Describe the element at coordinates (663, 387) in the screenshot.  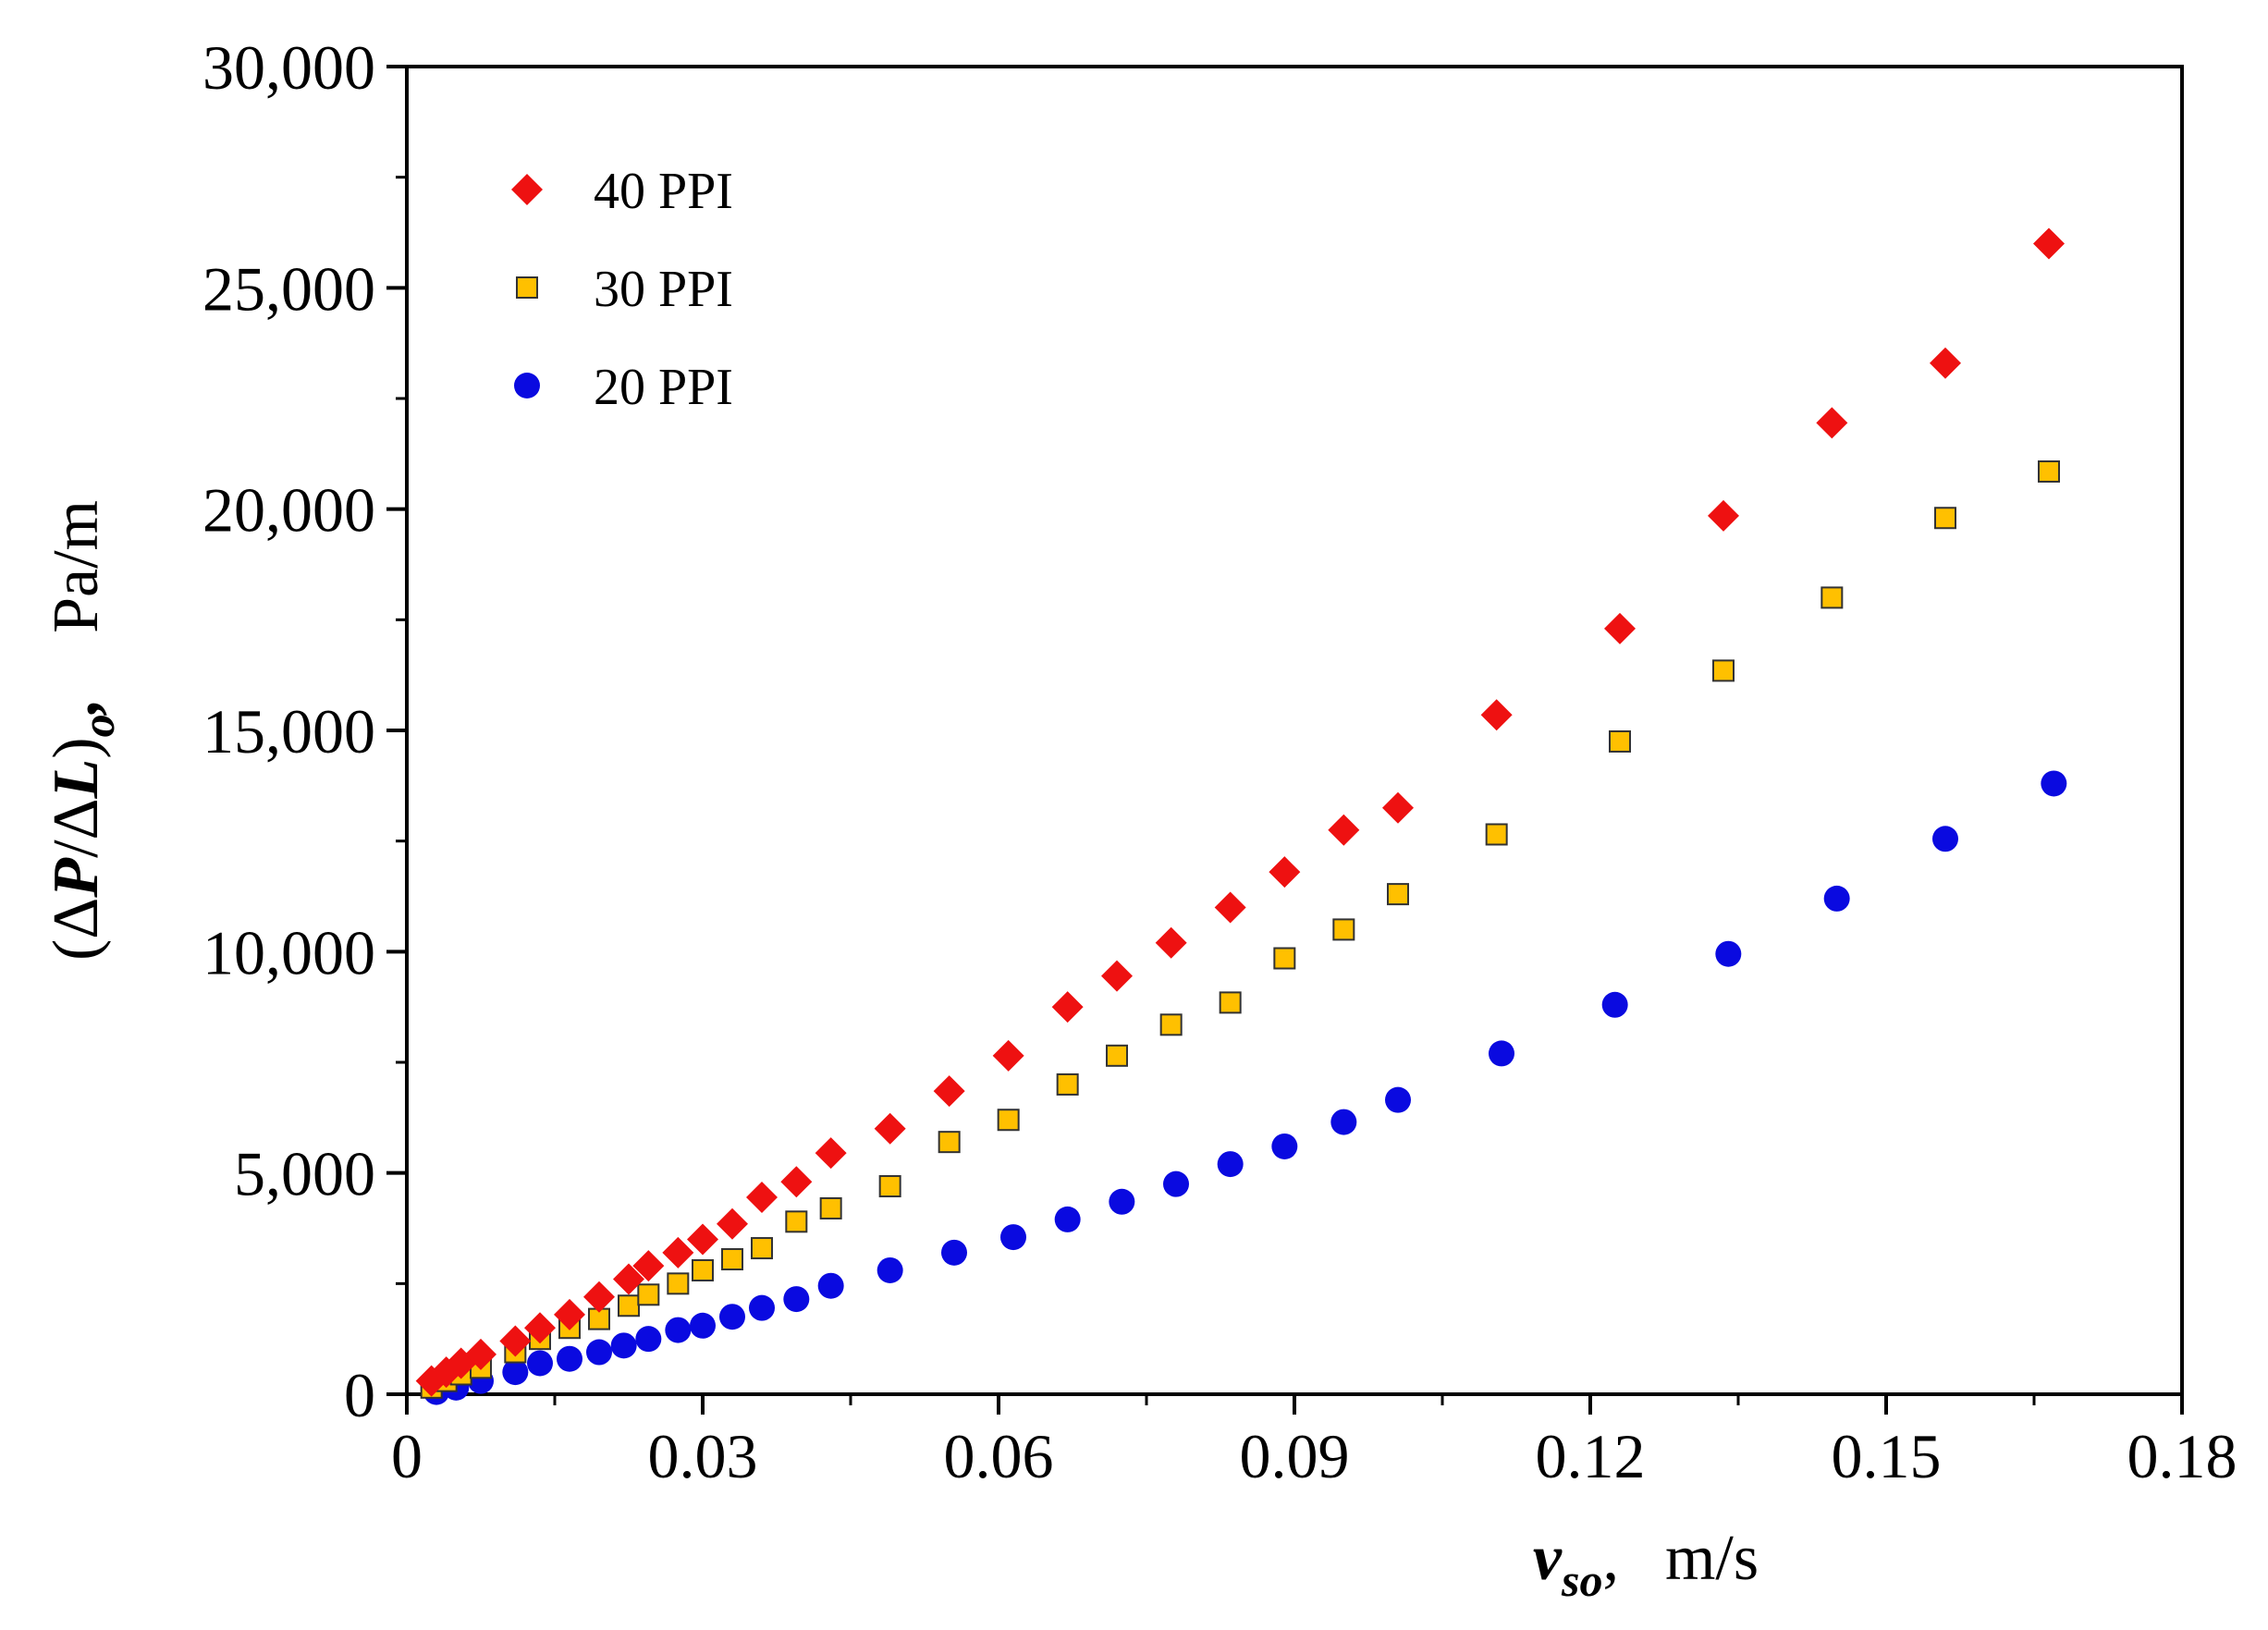
I see `legend-label: 20 PPI` at that location.